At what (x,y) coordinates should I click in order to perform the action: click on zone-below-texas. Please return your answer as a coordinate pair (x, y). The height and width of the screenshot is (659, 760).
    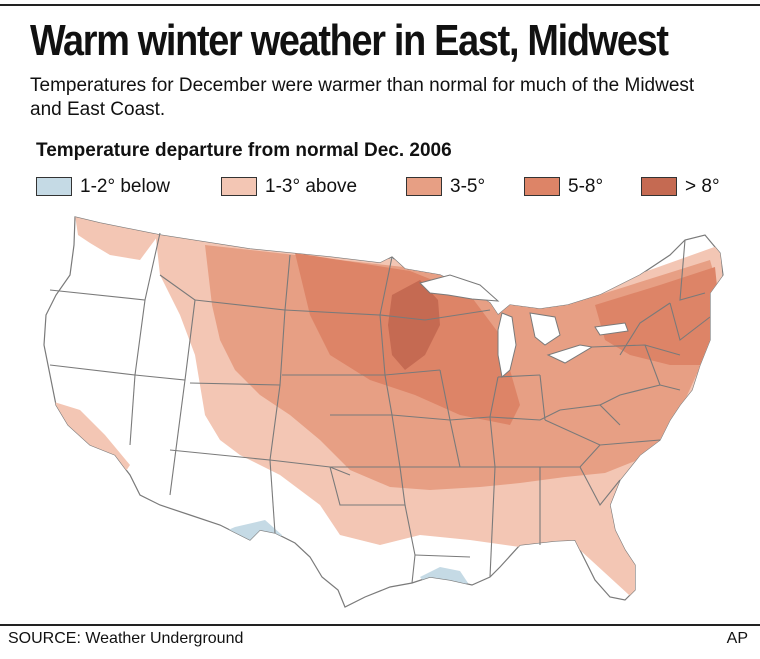
    Looking at the image, I should click on (243, 562).